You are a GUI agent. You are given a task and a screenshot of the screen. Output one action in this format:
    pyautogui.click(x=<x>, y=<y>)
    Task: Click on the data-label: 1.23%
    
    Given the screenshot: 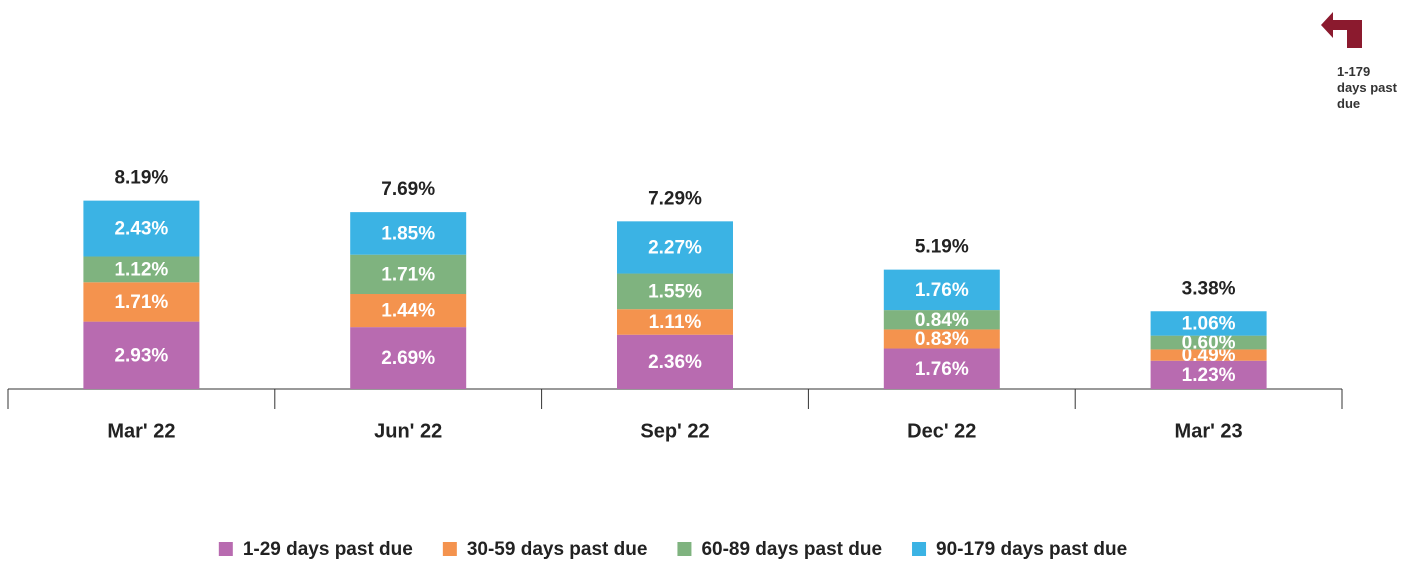 What is the action you would take?
    pyautogui.click(x=1209, y=375)
    